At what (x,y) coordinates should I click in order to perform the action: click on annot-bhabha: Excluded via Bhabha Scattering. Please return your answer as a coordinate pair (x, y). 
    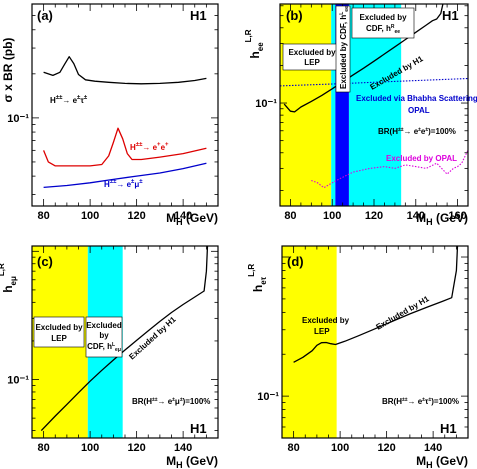
    Looking at the image, I should click on (416, 98).